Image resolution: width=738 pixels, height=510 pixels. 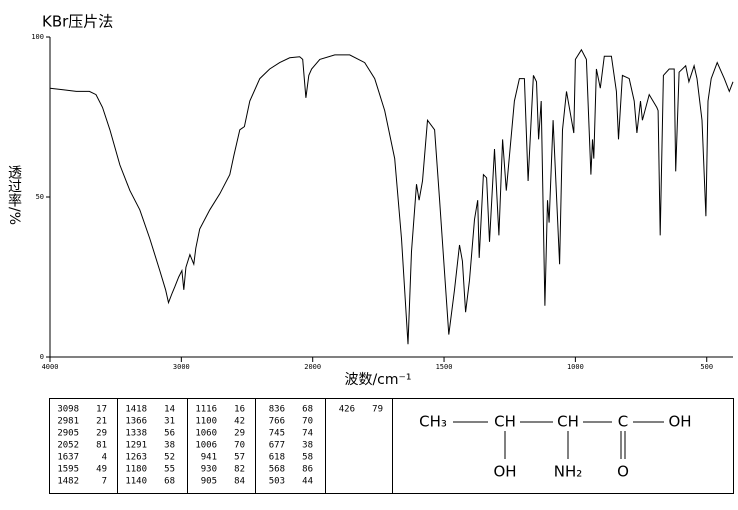 I want to click on peak-wavenumber: 1006, so click(x=206, y=446).